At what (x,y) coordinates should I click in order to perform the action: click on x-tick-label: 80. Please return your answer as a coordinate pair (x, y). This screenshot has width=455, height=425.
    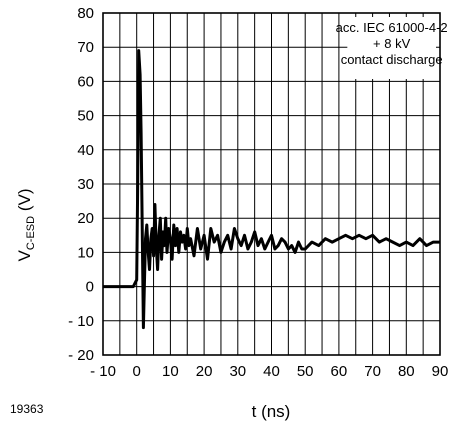
    Looking at the image, I should click on (406, 371).